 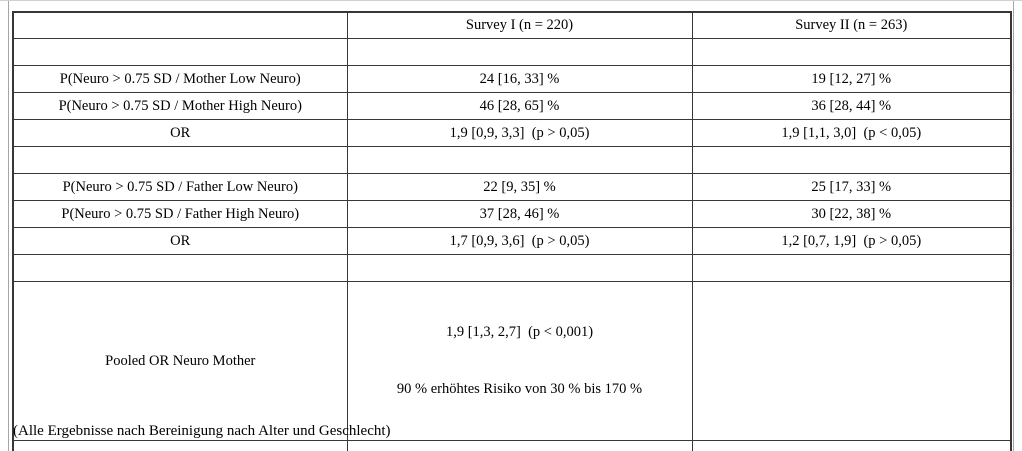 What do you see at coordinates (519, 187) in the screenshot?
I see `survey1-value: 22 [9, 35] %` at bounding box center [519, 187].